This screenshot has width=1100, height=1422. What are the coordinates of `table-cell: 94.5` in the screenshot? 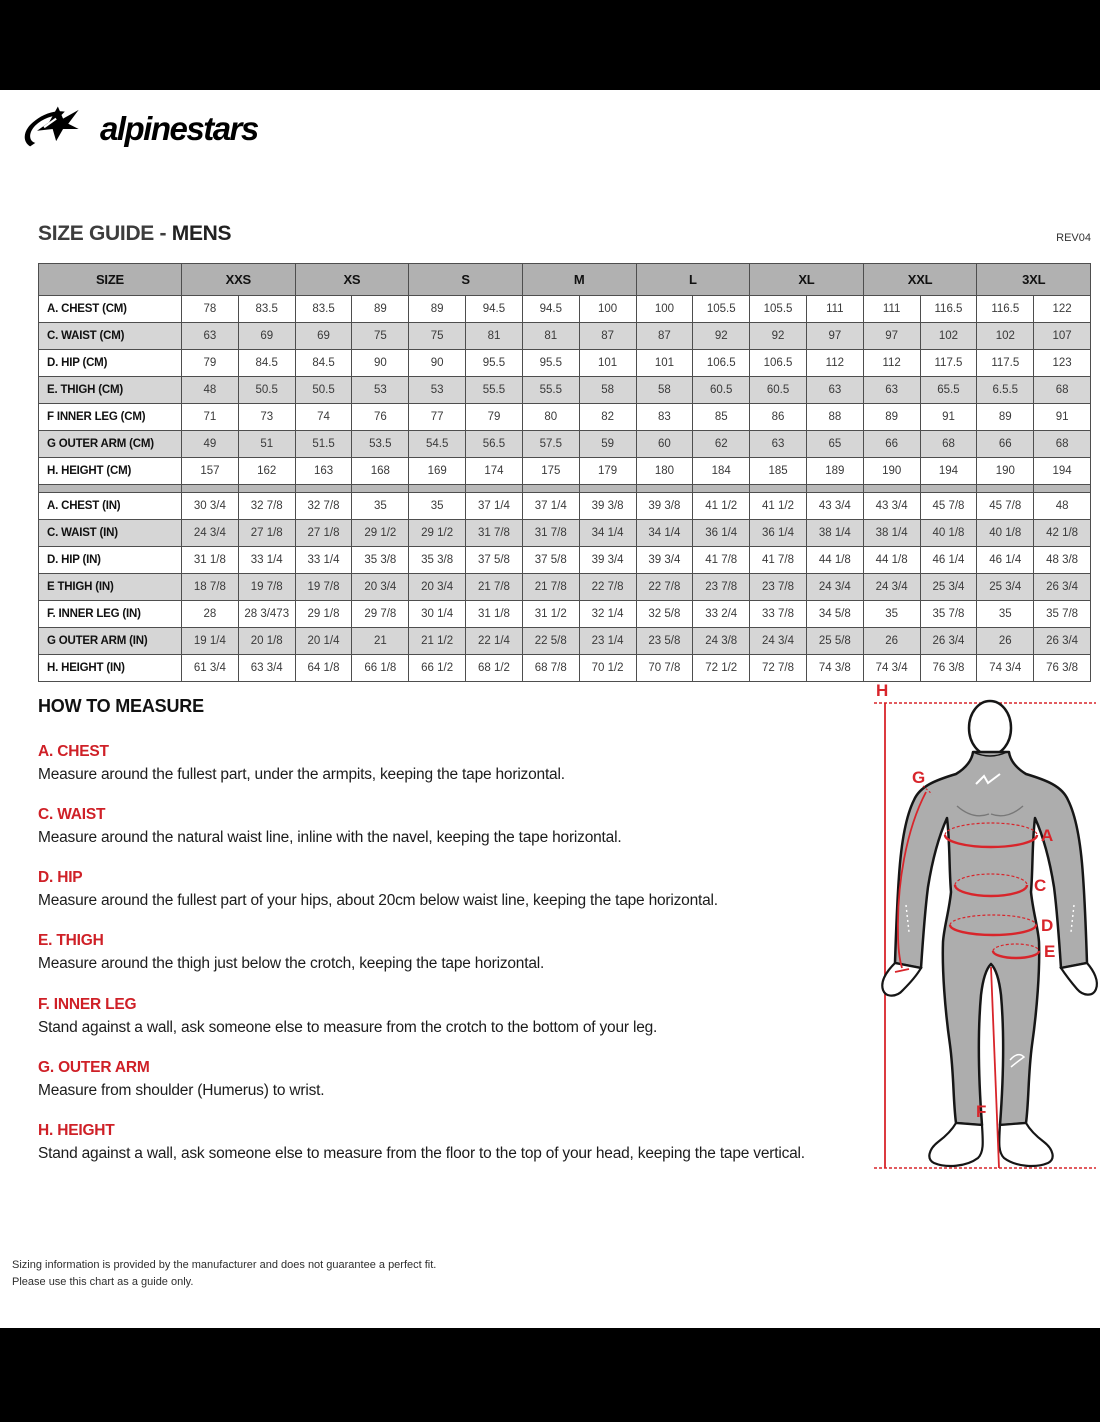 It's located at (550, 309).